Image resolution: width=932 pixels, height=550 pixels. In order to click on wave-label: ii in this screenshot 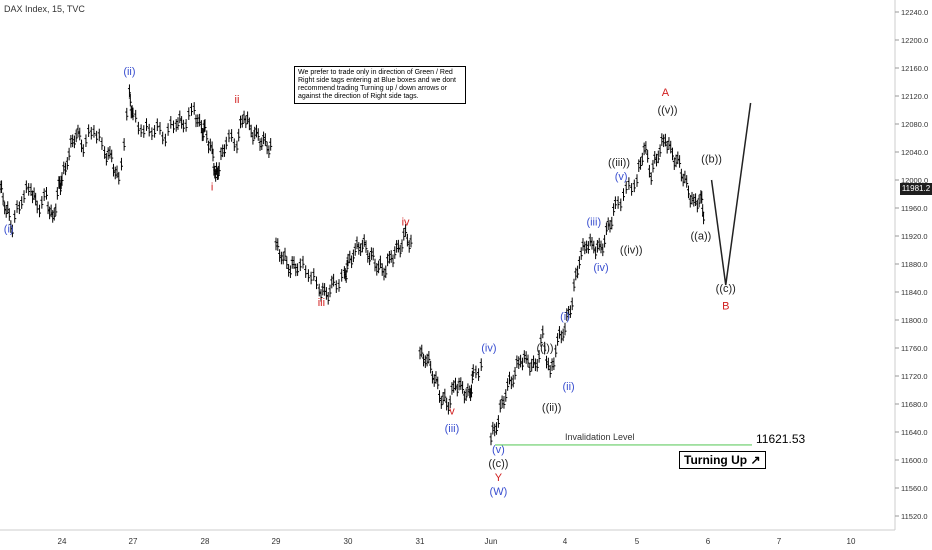, I will do `click(237, 100)`.